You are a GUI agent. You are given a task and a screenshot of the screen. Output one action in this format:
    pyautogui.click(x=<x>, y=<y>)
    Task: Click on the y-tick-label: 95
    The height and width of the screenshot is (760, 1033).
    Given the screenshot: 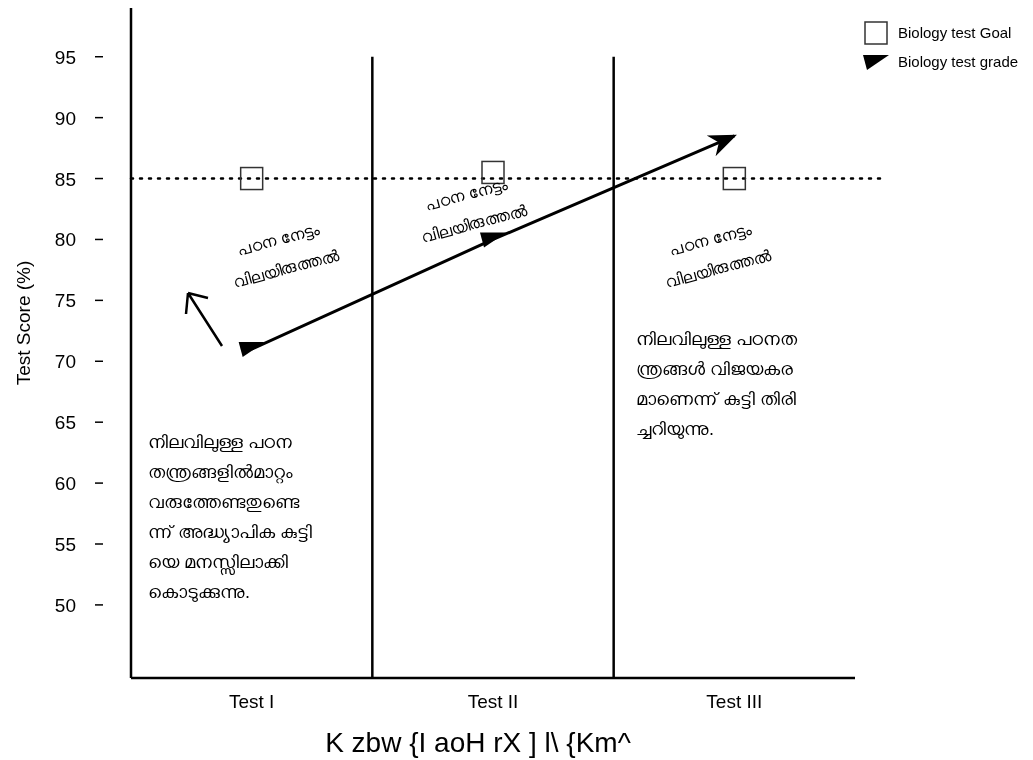 What is the action you would take?
    pyautogui.click(x=65, y=57)
    